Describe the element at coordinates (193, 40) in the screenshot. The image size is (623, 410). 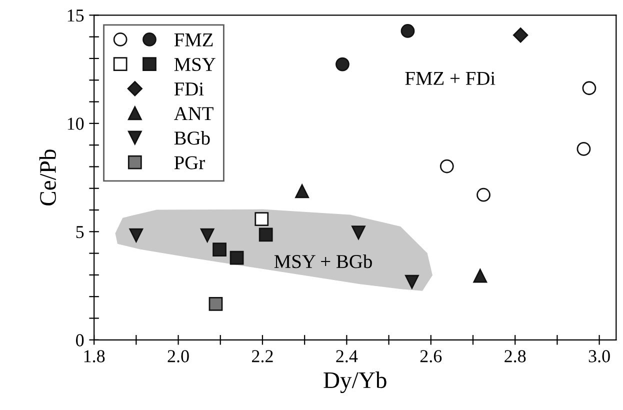
I see `legend-label: FMZ` at that location.